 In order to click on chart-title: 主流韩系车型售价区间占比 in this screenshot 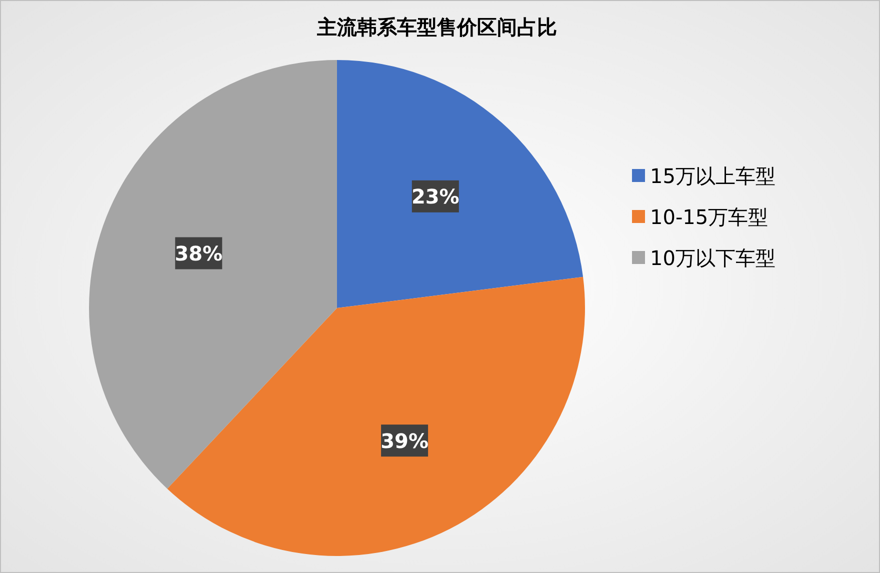, I will do `click(436, 27)`.